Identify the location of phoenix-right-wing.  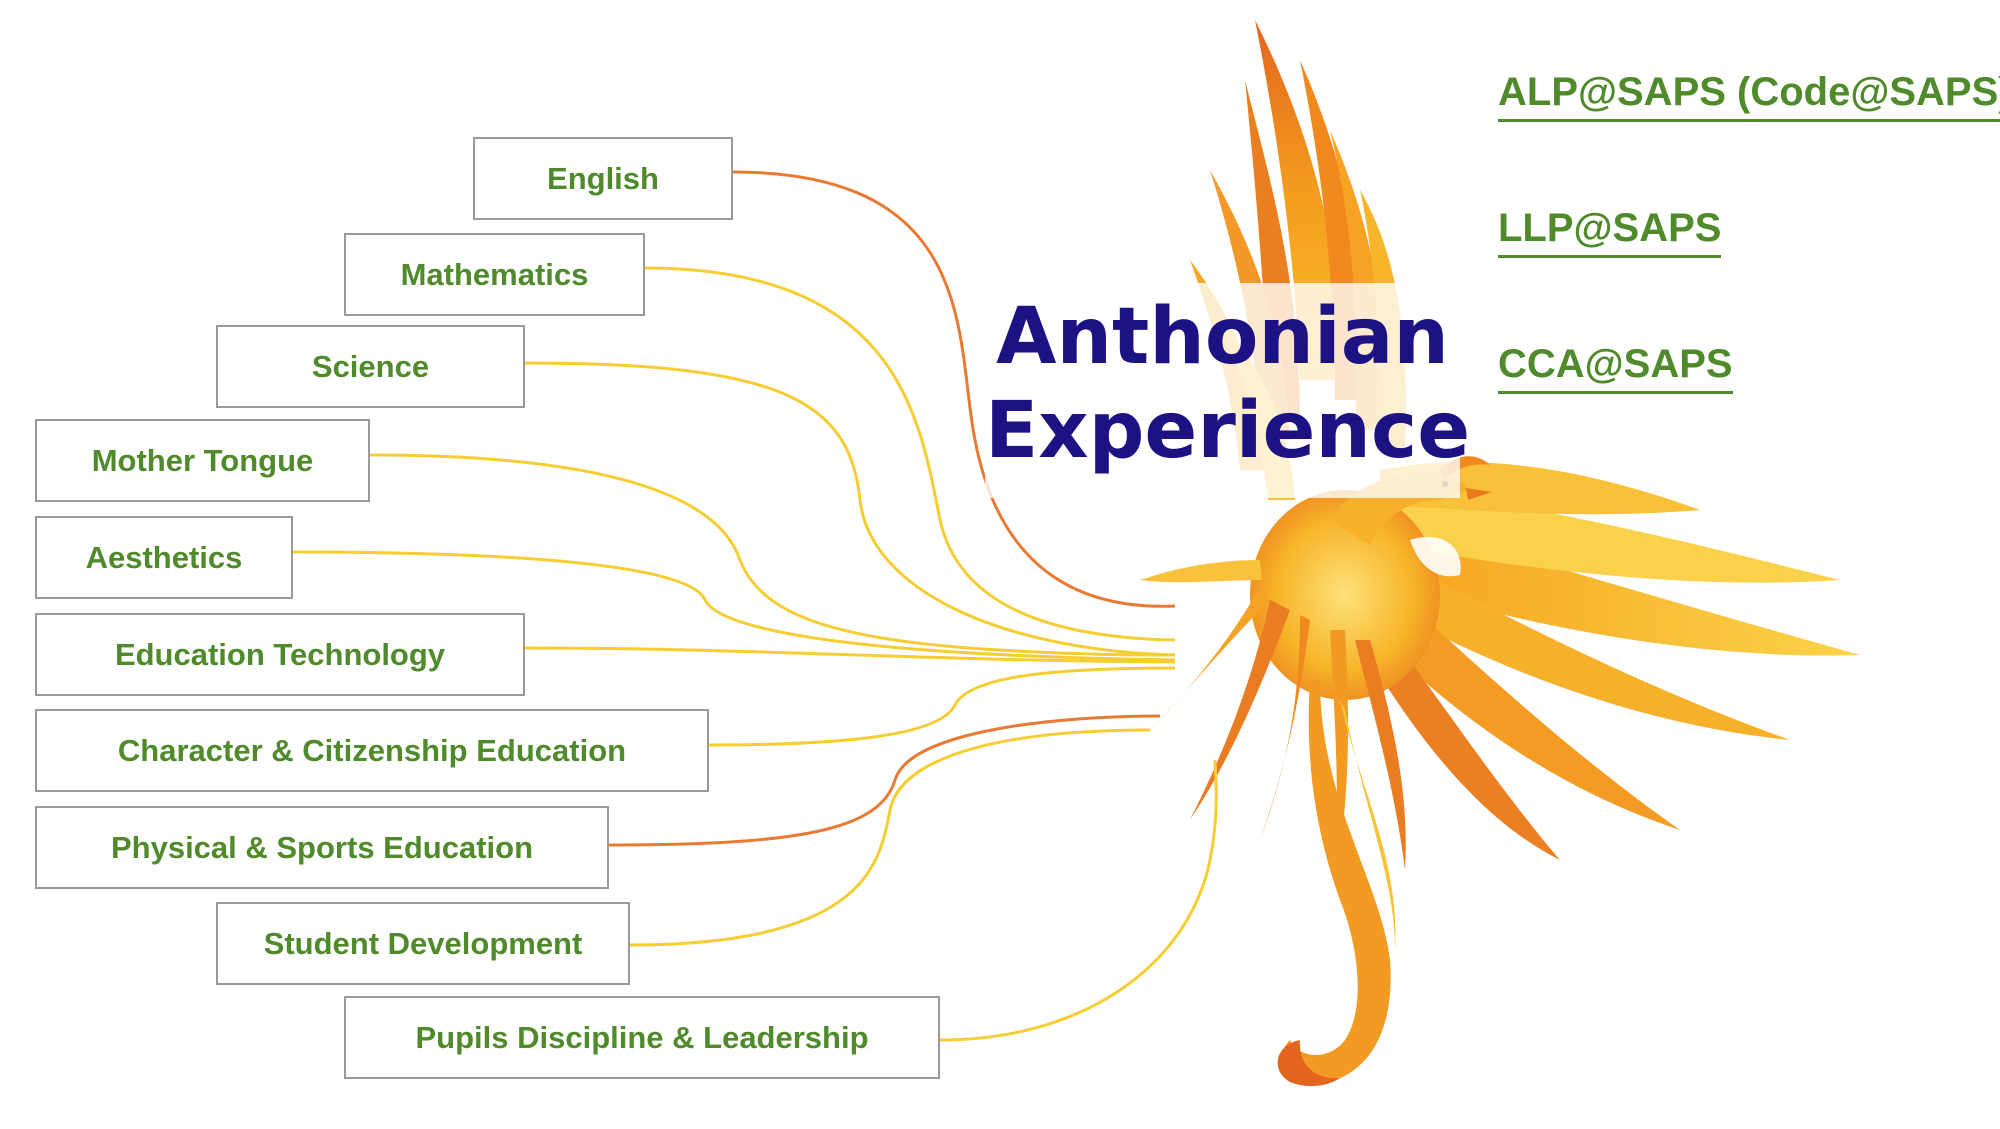
(1615, 661).